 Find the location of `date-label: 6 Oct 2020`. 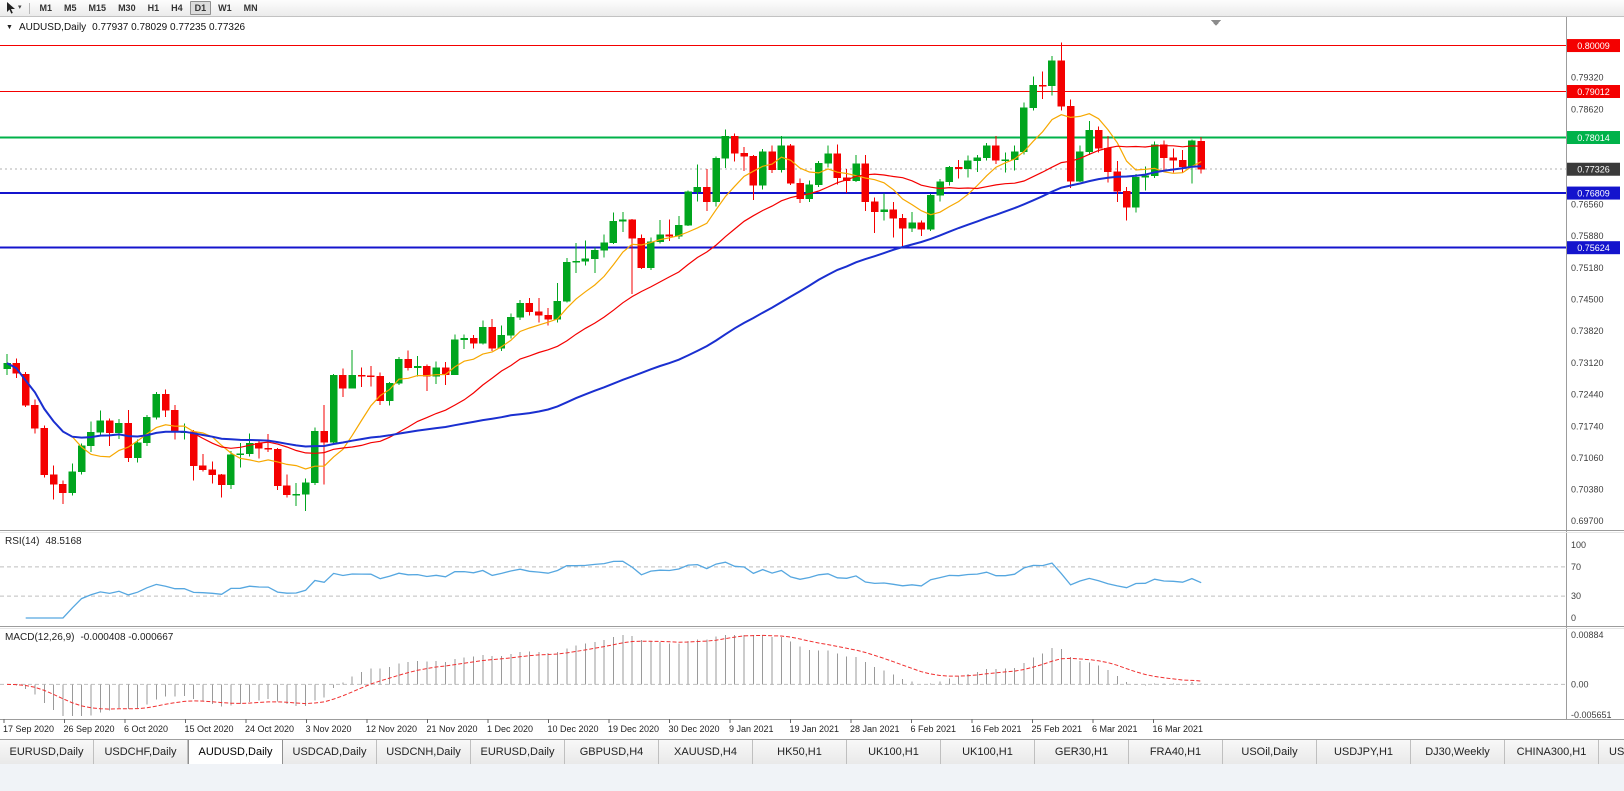

date-label: 6 Oct 2020 is located at coordinates (146, 729).